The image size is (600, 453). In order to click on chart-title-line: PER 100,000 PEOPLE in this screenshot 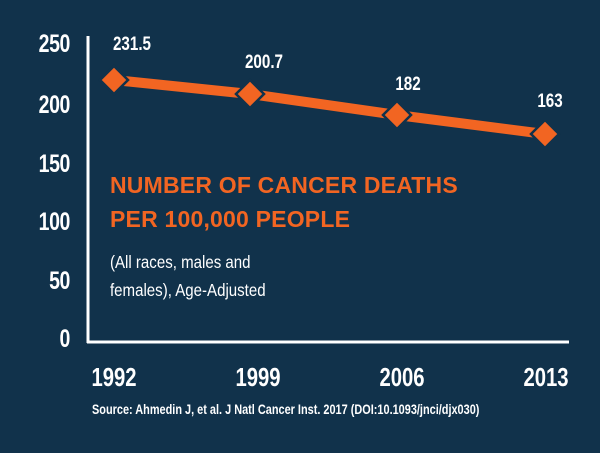, I will do `click(230, 219)`.